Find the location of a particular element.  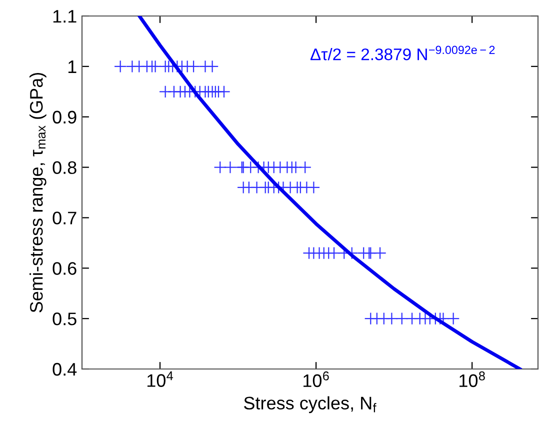

y-tick-label: 1 is located at coordinates (72, 66).